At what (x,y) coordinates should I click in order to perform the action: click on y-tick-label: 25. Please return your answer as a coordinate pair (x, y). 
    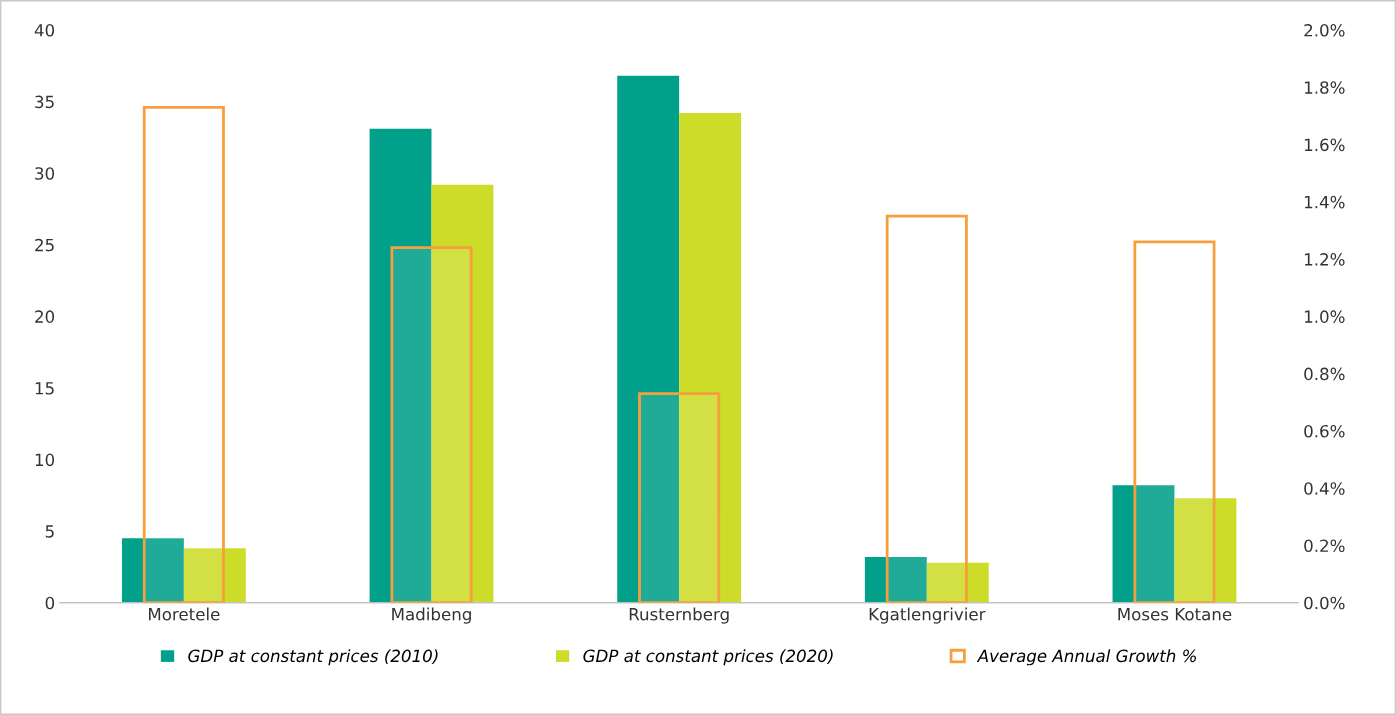
    Looking at the image, I should click on (44, 245).